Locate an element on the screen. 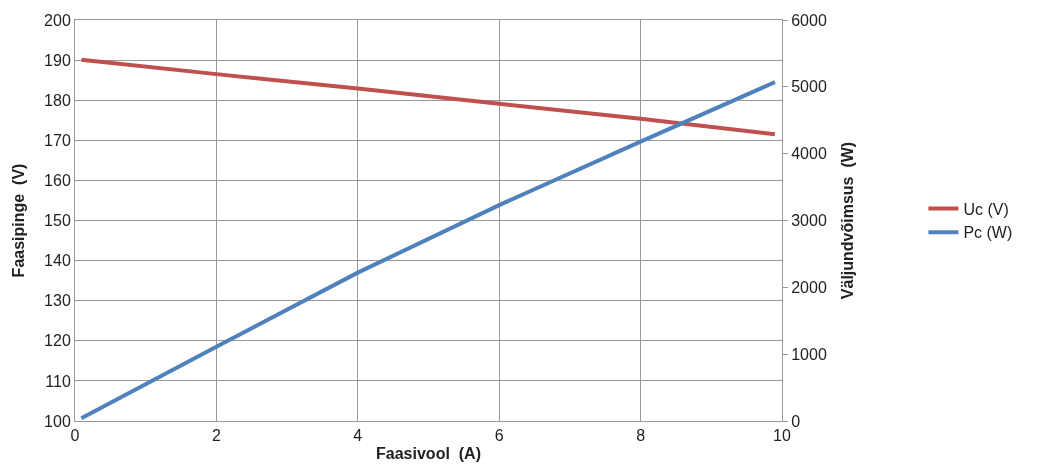 The width and height of the screenshot is (1062, 471). y-tick-label: 100 is located at coordinates (57, 421).